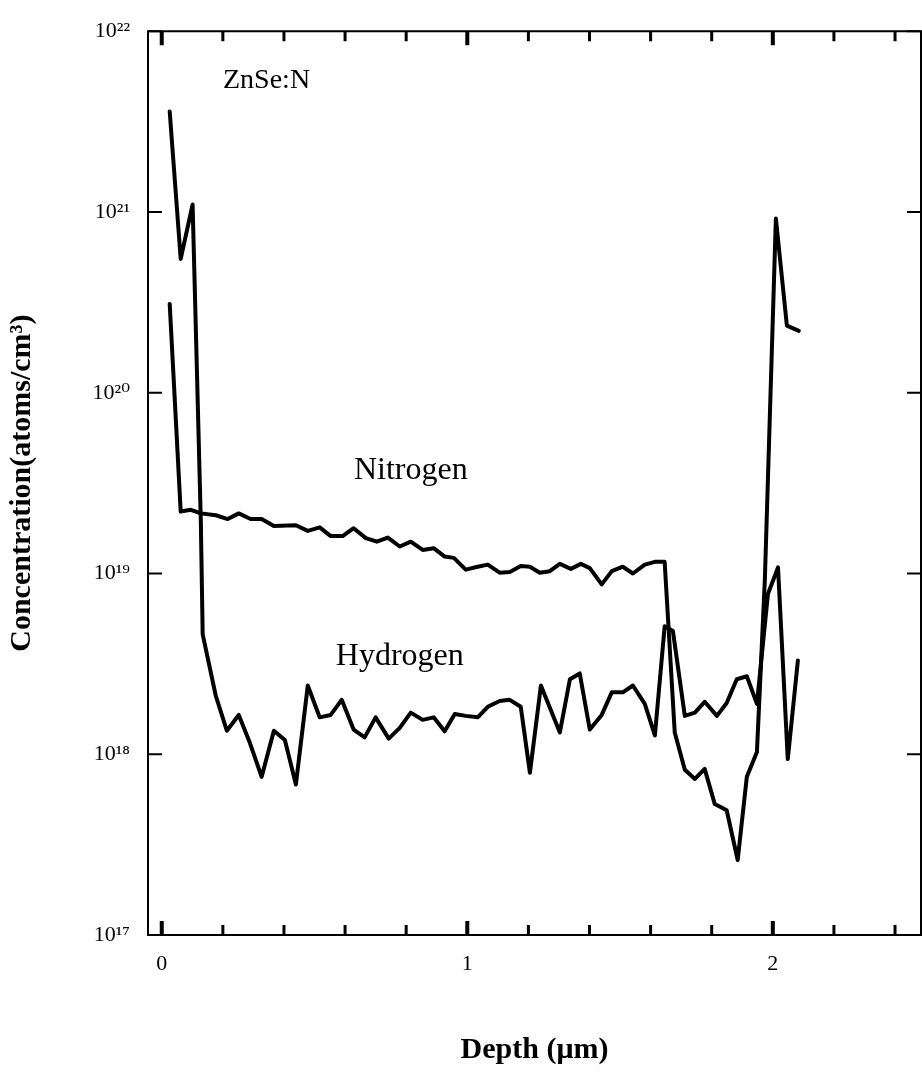  Describe the element at coordinates (112, 572) in the screenshot. I see `y-tick-label: 10¹⁹` at that location.